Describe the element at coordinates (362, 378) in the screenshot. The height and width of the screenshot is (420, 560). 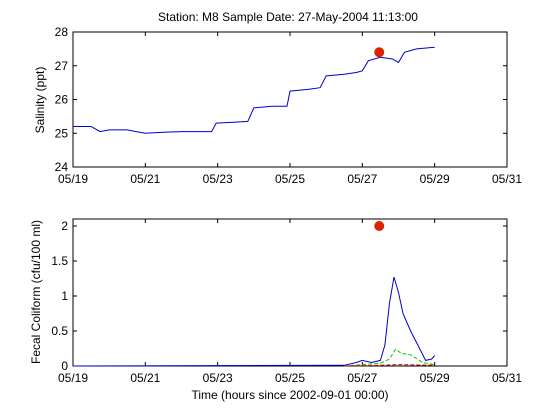
I see `coliform-xtick-label: 05/27` at that location.